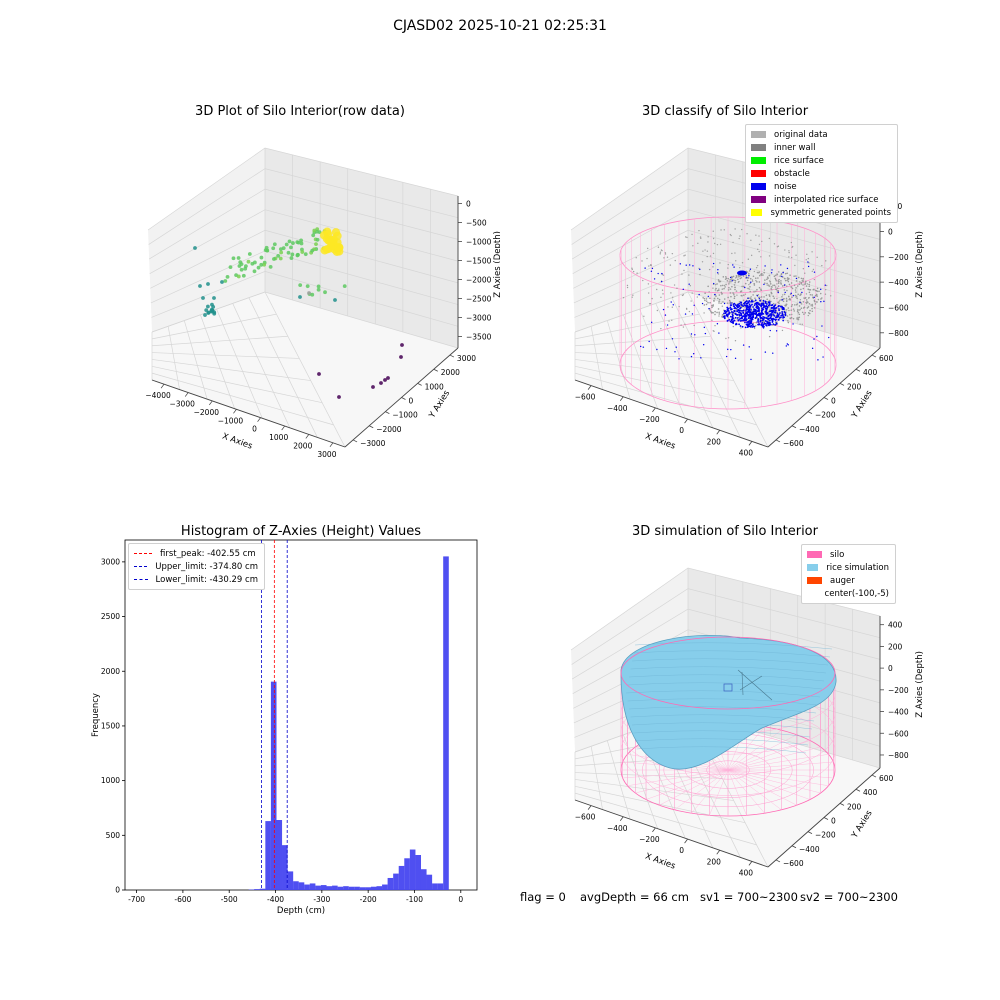 The image size is (1000, 1000). I want to click on z-tick-label: −1500, so click(479, 261).